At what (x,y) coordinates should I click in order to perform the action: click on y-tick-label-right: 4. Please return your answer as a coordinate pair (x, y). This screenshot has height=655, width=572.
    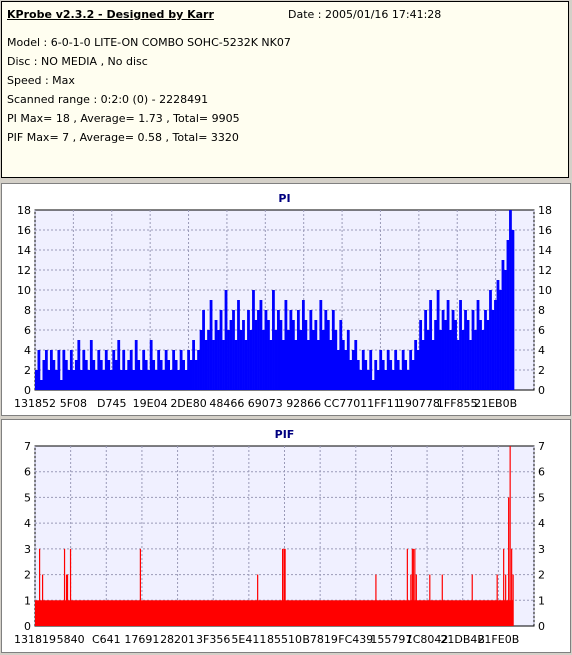
    Looking at the image, I should click on (541, 350).